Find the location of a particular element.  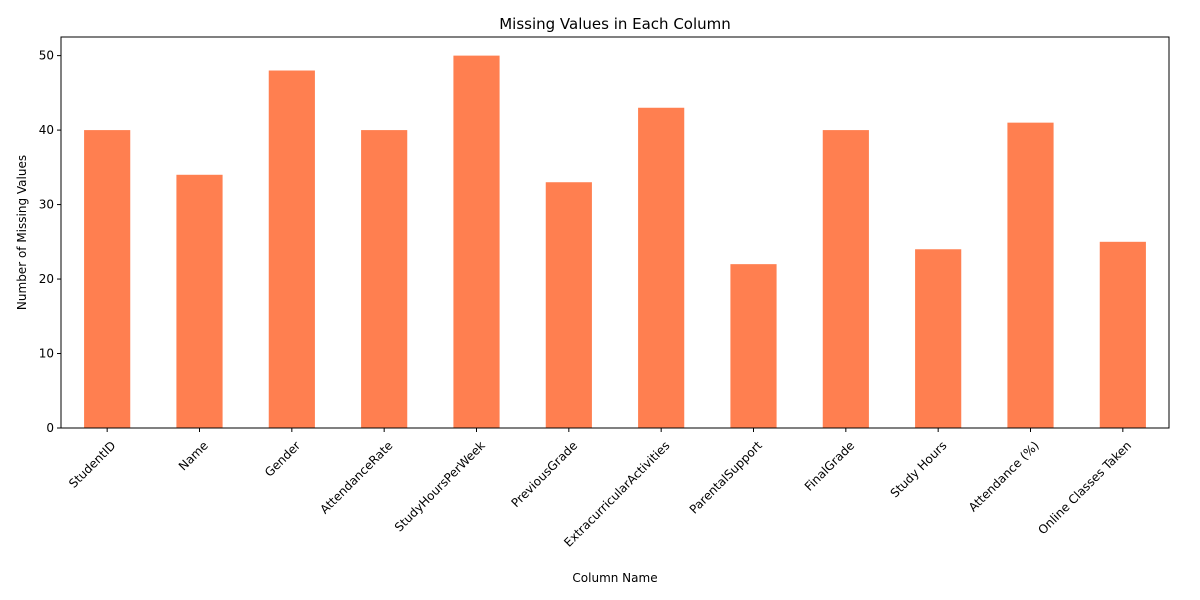

x-tick-label: ExtracurricularActivities is located at coordinates (616, 493).